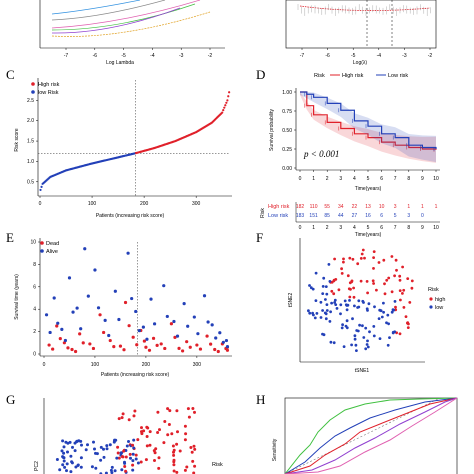 Image resolution: width=474 pixels, height=474 pixels. I want to click on panel-d-legend-high: High risk, so click(353, 76).